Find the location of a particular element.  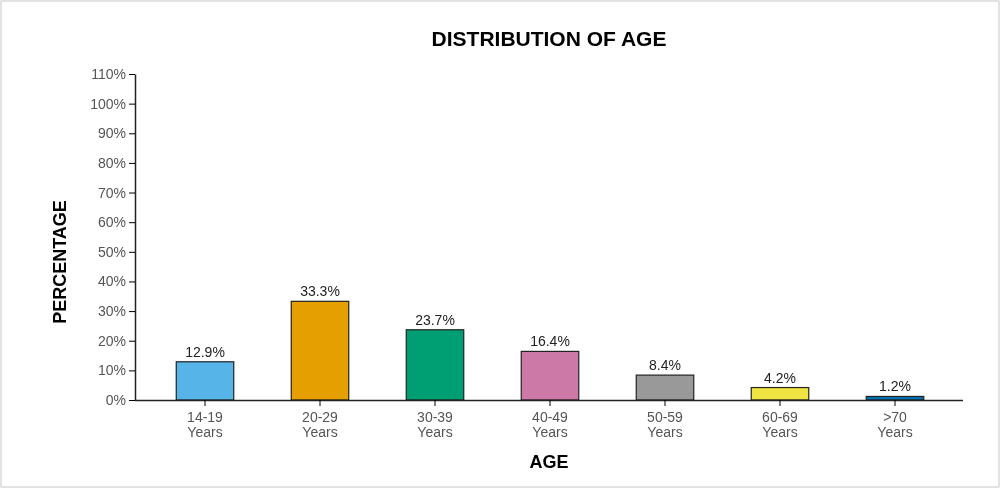

data-label: 16.4% is located at coordinates (550, 341).